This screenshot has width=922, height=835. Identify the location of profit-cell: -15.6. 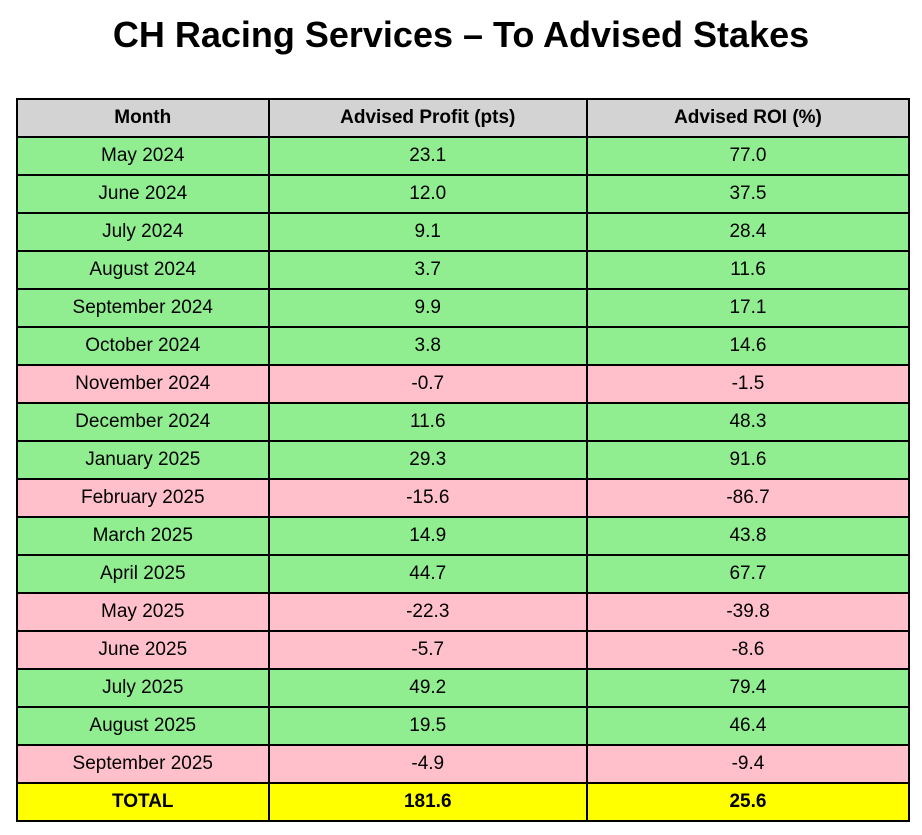
(427, 498).